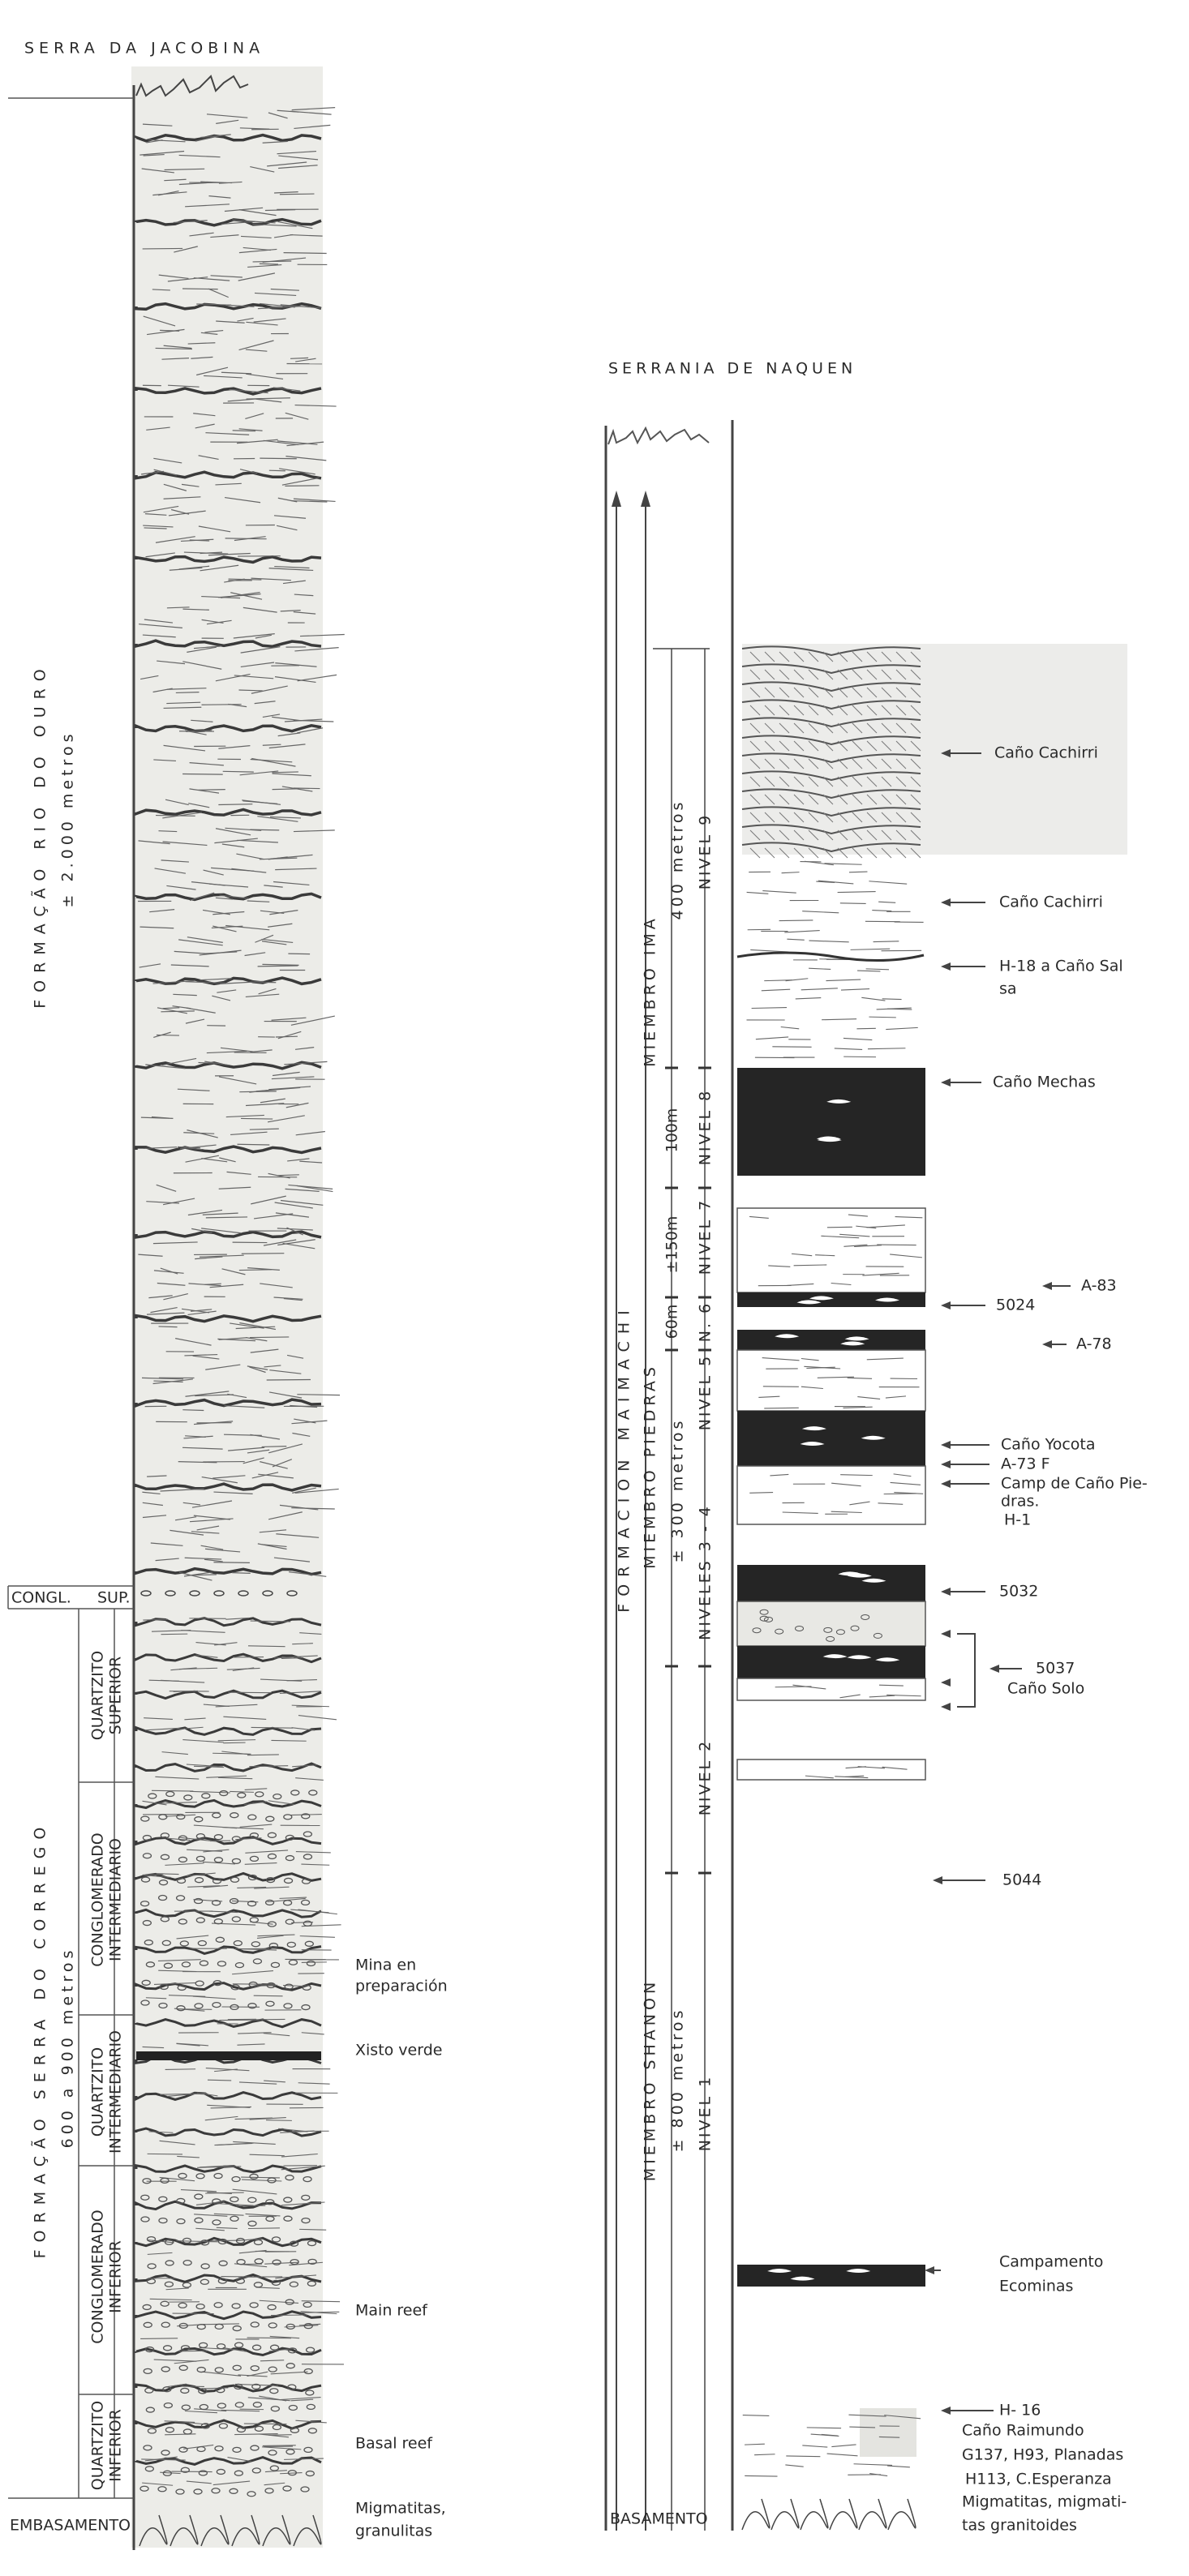 The width and height of the screenshot is (1189, 2576). Describe the element at coordinates (116, 1899) in the screenshot. I see `unit-label: INTERMEDIARIO` at that location.